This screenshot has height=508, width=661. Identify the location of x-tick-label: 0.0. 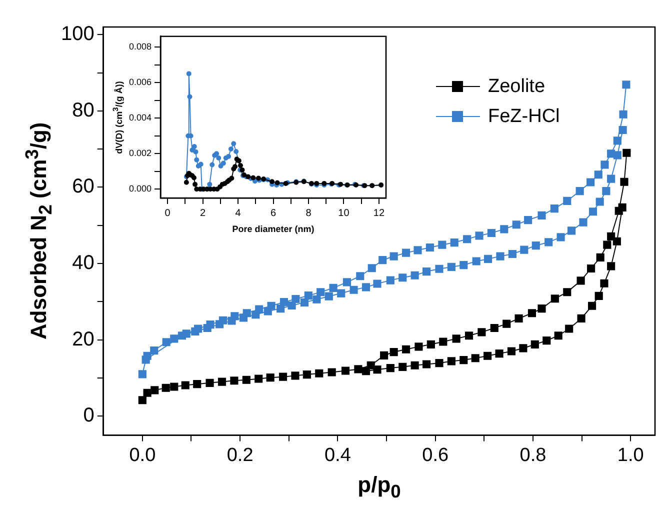
(142, 455).